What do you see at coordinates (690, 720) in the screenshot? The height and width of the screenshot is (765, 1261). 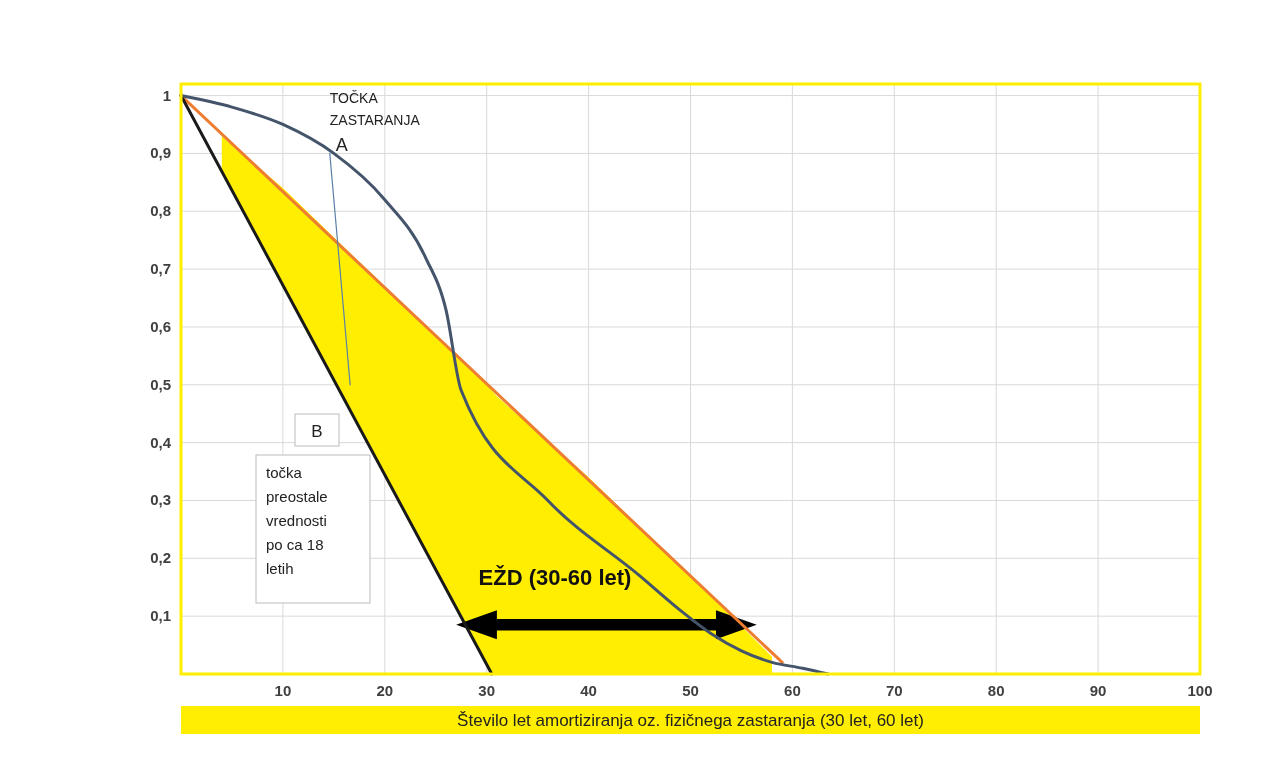 I see `x-axis-title: Število let amortiziranja oz. fizičnega zastaranja (30 let, 60 let)` at bounding box center [690, 720].